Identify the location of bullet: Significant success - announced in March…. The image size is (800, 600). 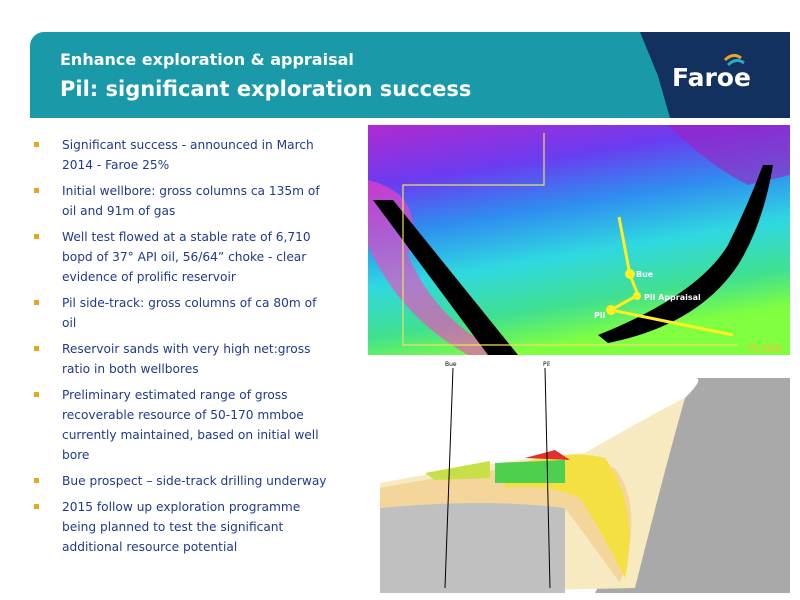
(184, 155).